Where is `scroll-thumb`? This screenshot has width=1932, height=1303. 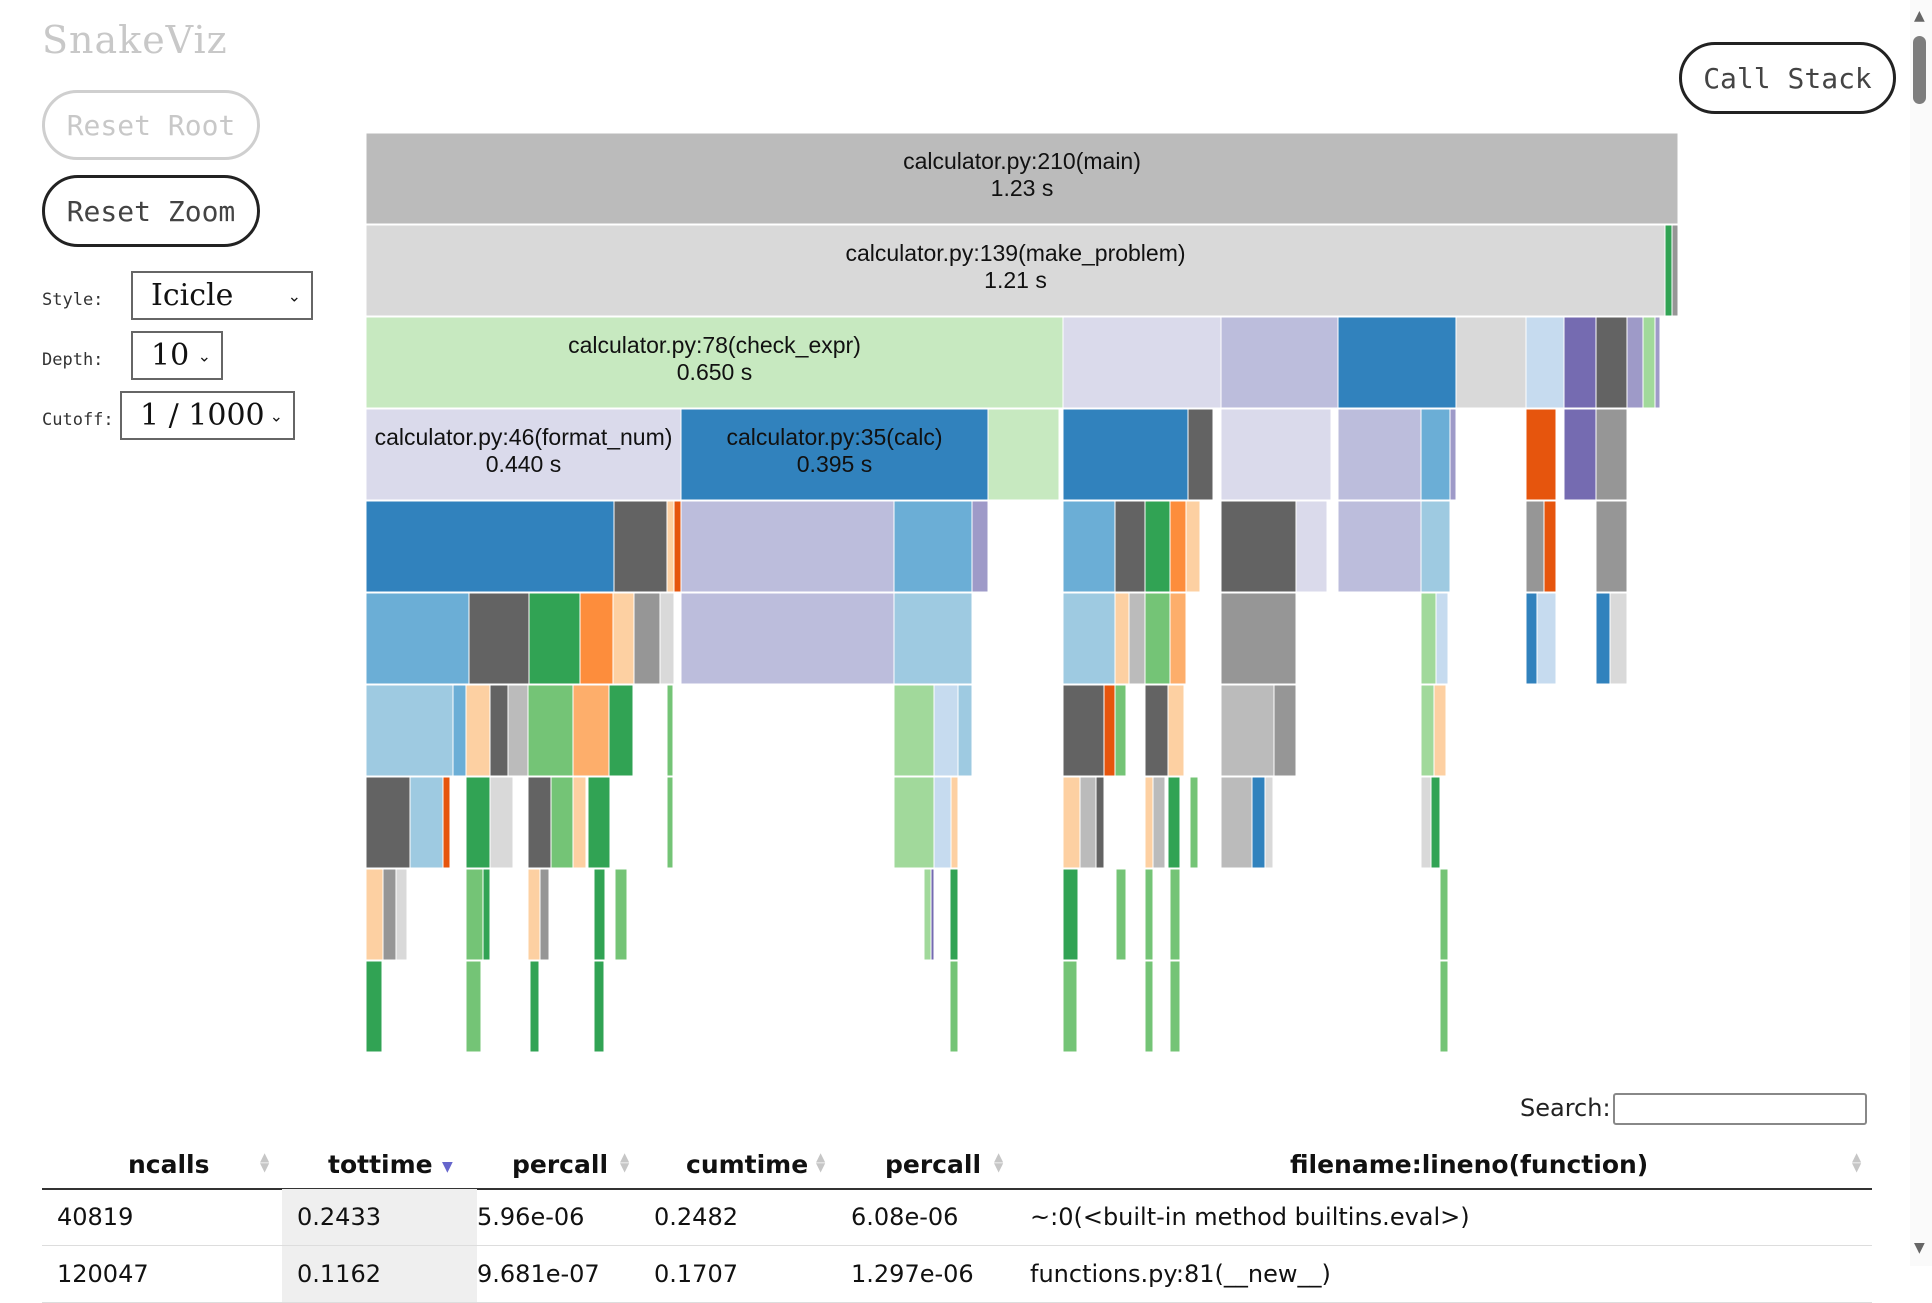 scroll-thumb is located at coordinates (1919, 70).